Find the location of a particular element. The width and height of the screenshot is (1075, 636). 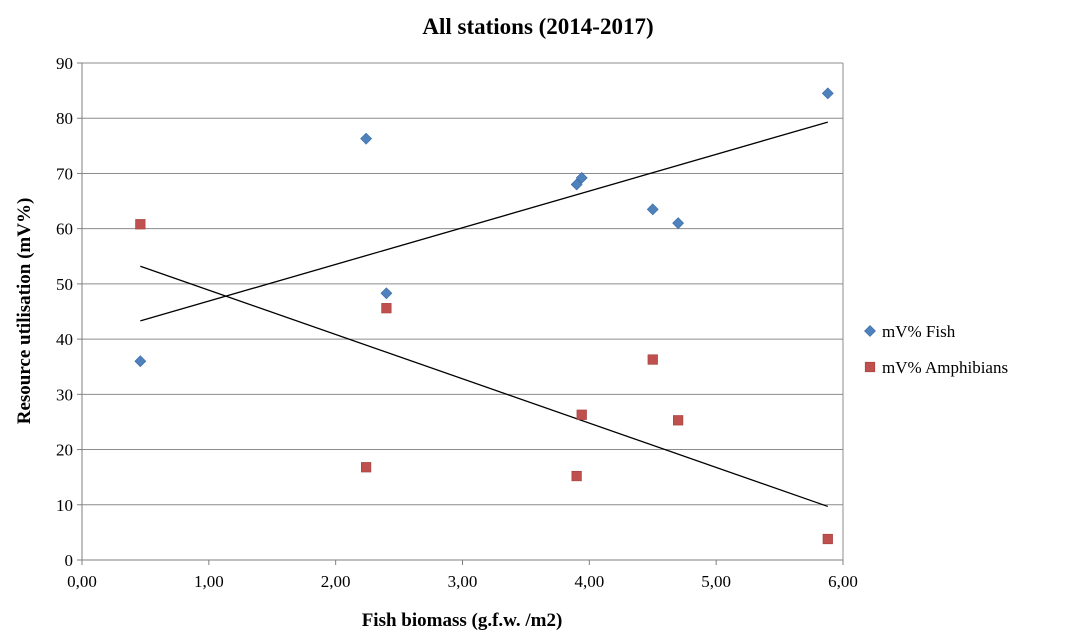

y-tick-label: 0 is located at coordinates (69, 560).